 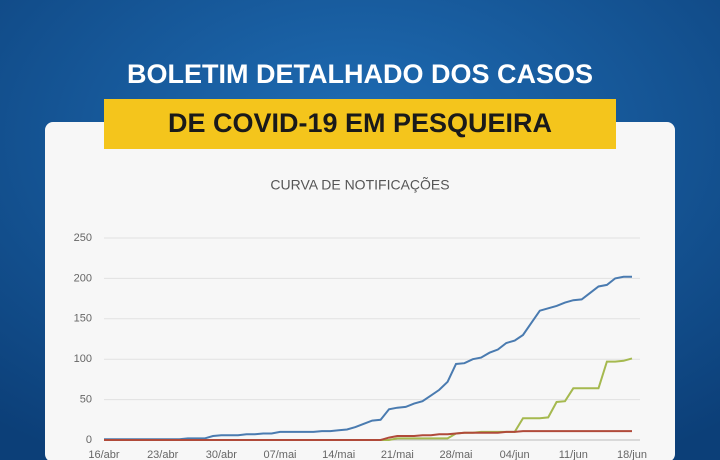 What do you see at coordinates (89, 440) in the screenshot?
I see `y-tick-label: 0` at bounding box center [89, 440].